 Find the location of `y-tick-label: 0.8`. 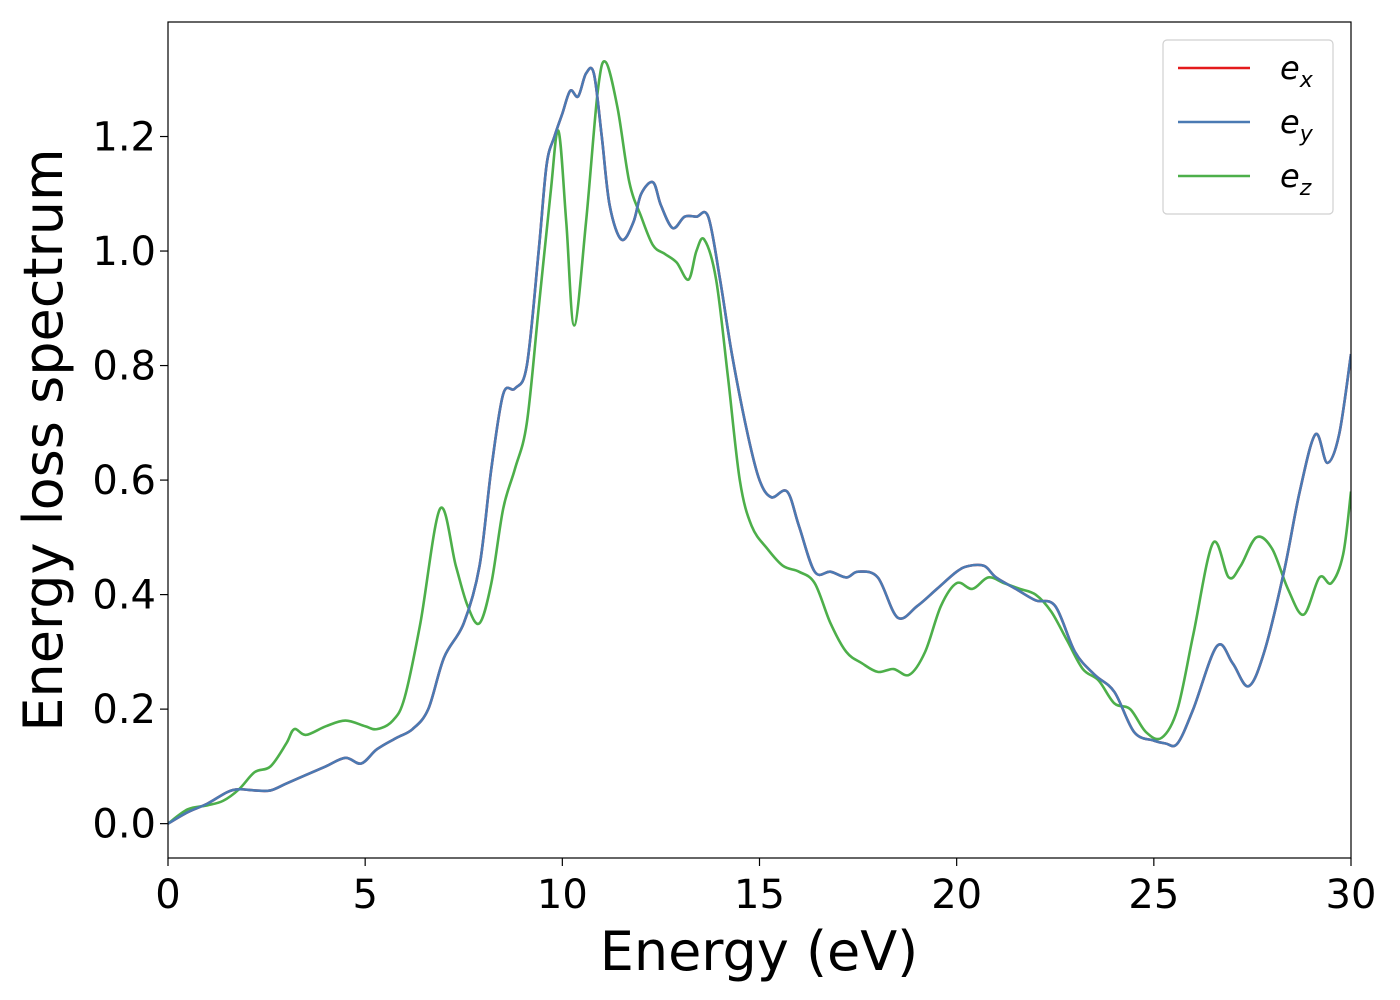

y-tick-label: 0.8 is located at coordinates (124, 367).